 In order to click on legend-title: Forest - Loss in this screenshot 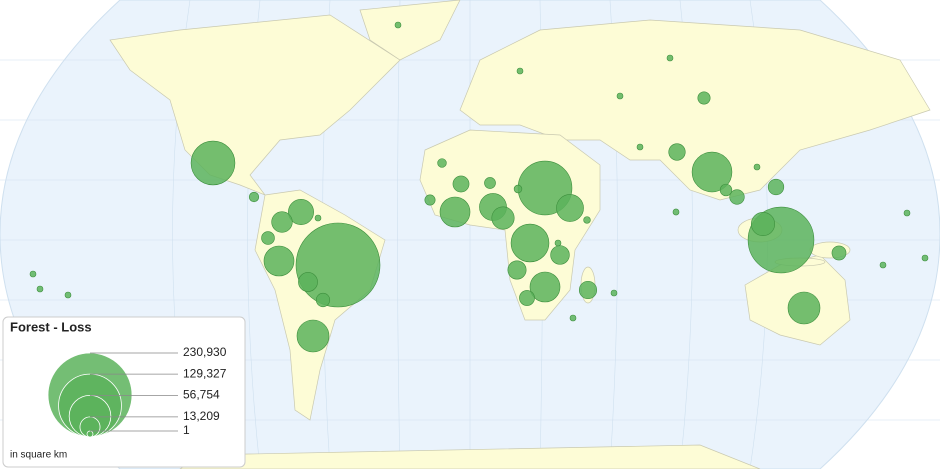, I will do `click(51, 326)`.